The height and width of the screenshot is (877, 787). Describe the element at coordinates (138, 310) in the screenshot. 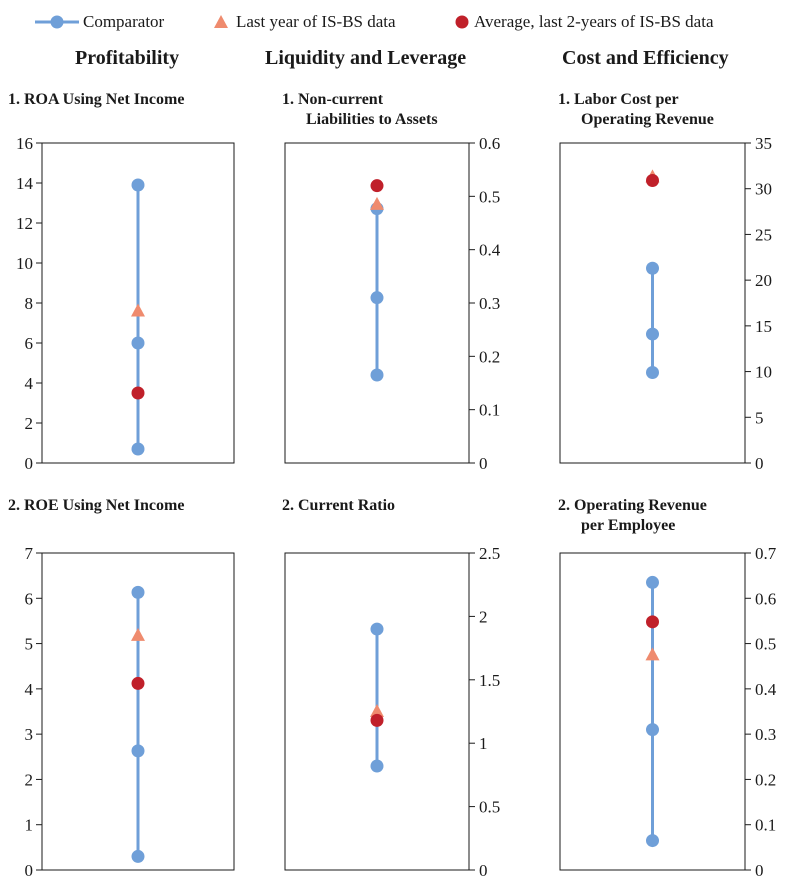

I see `roa-last-year-marker` at that location.